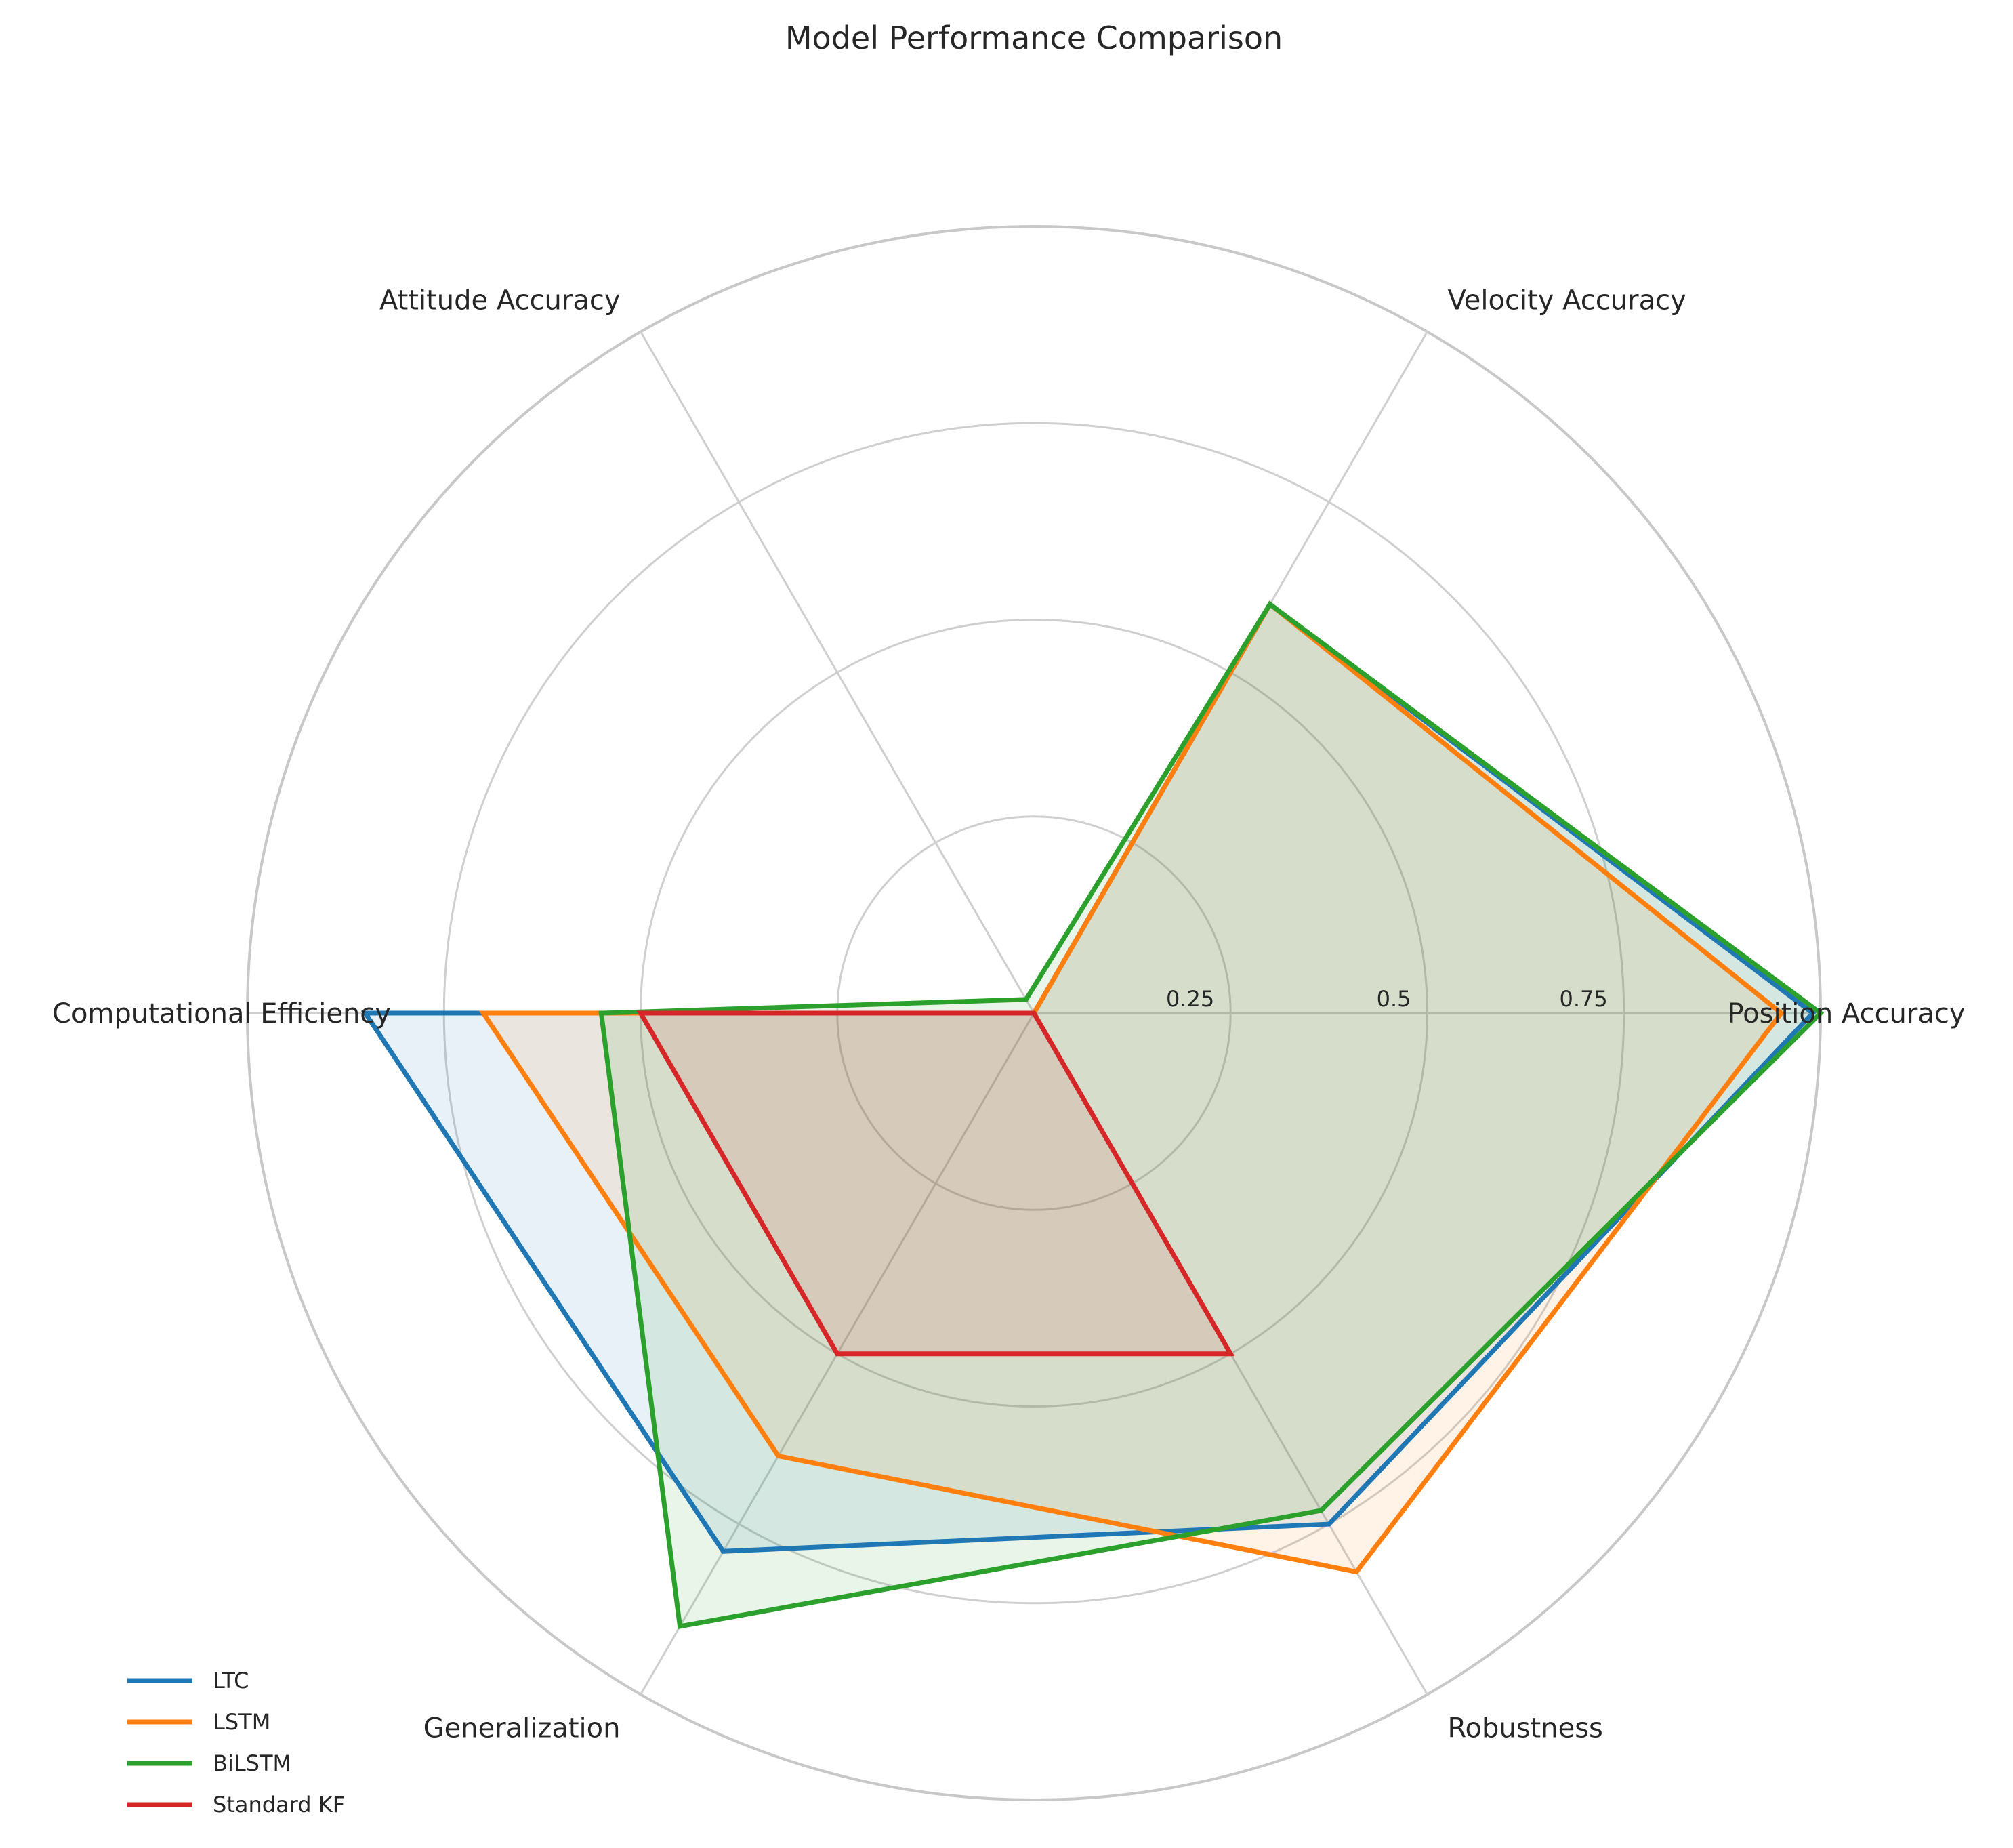  What do you see at coordinates (1190, 999) in the screenshot?
I see `r-tick-label: 0.25` at bounding box center [1190, 999].